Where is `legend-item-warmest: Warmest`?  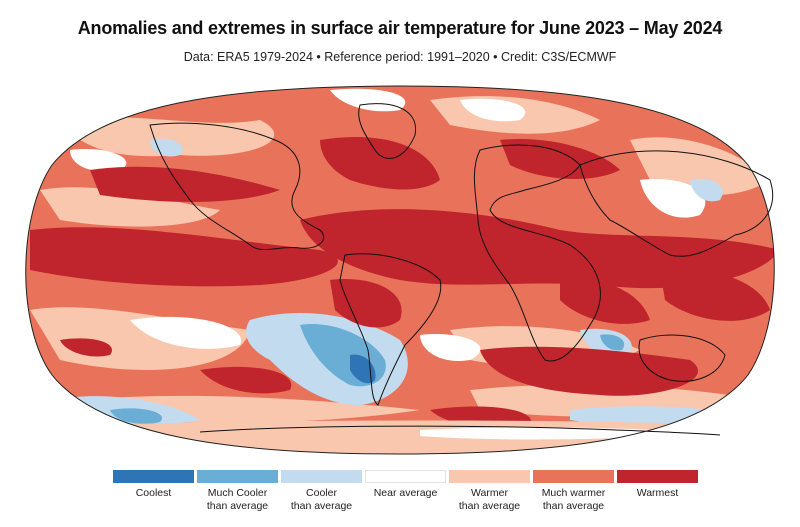 legend-item-warmest: Warmest is located at coordinates (657, 485).